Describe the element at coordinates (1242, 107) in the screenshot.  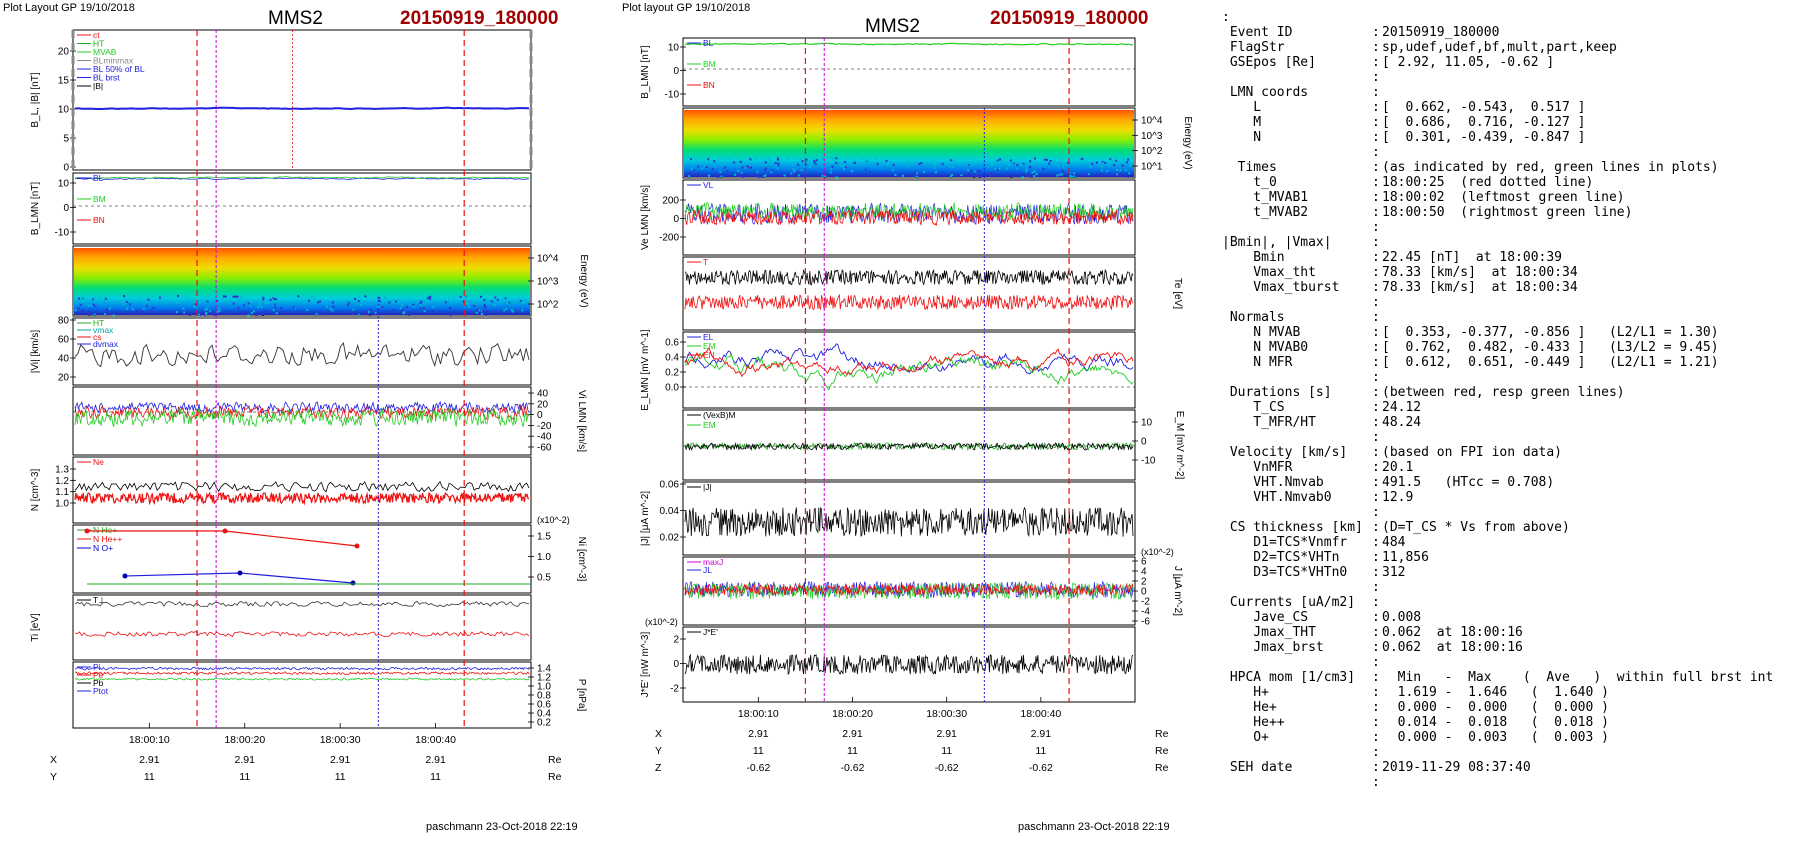
I see `info-label: L` at that location.